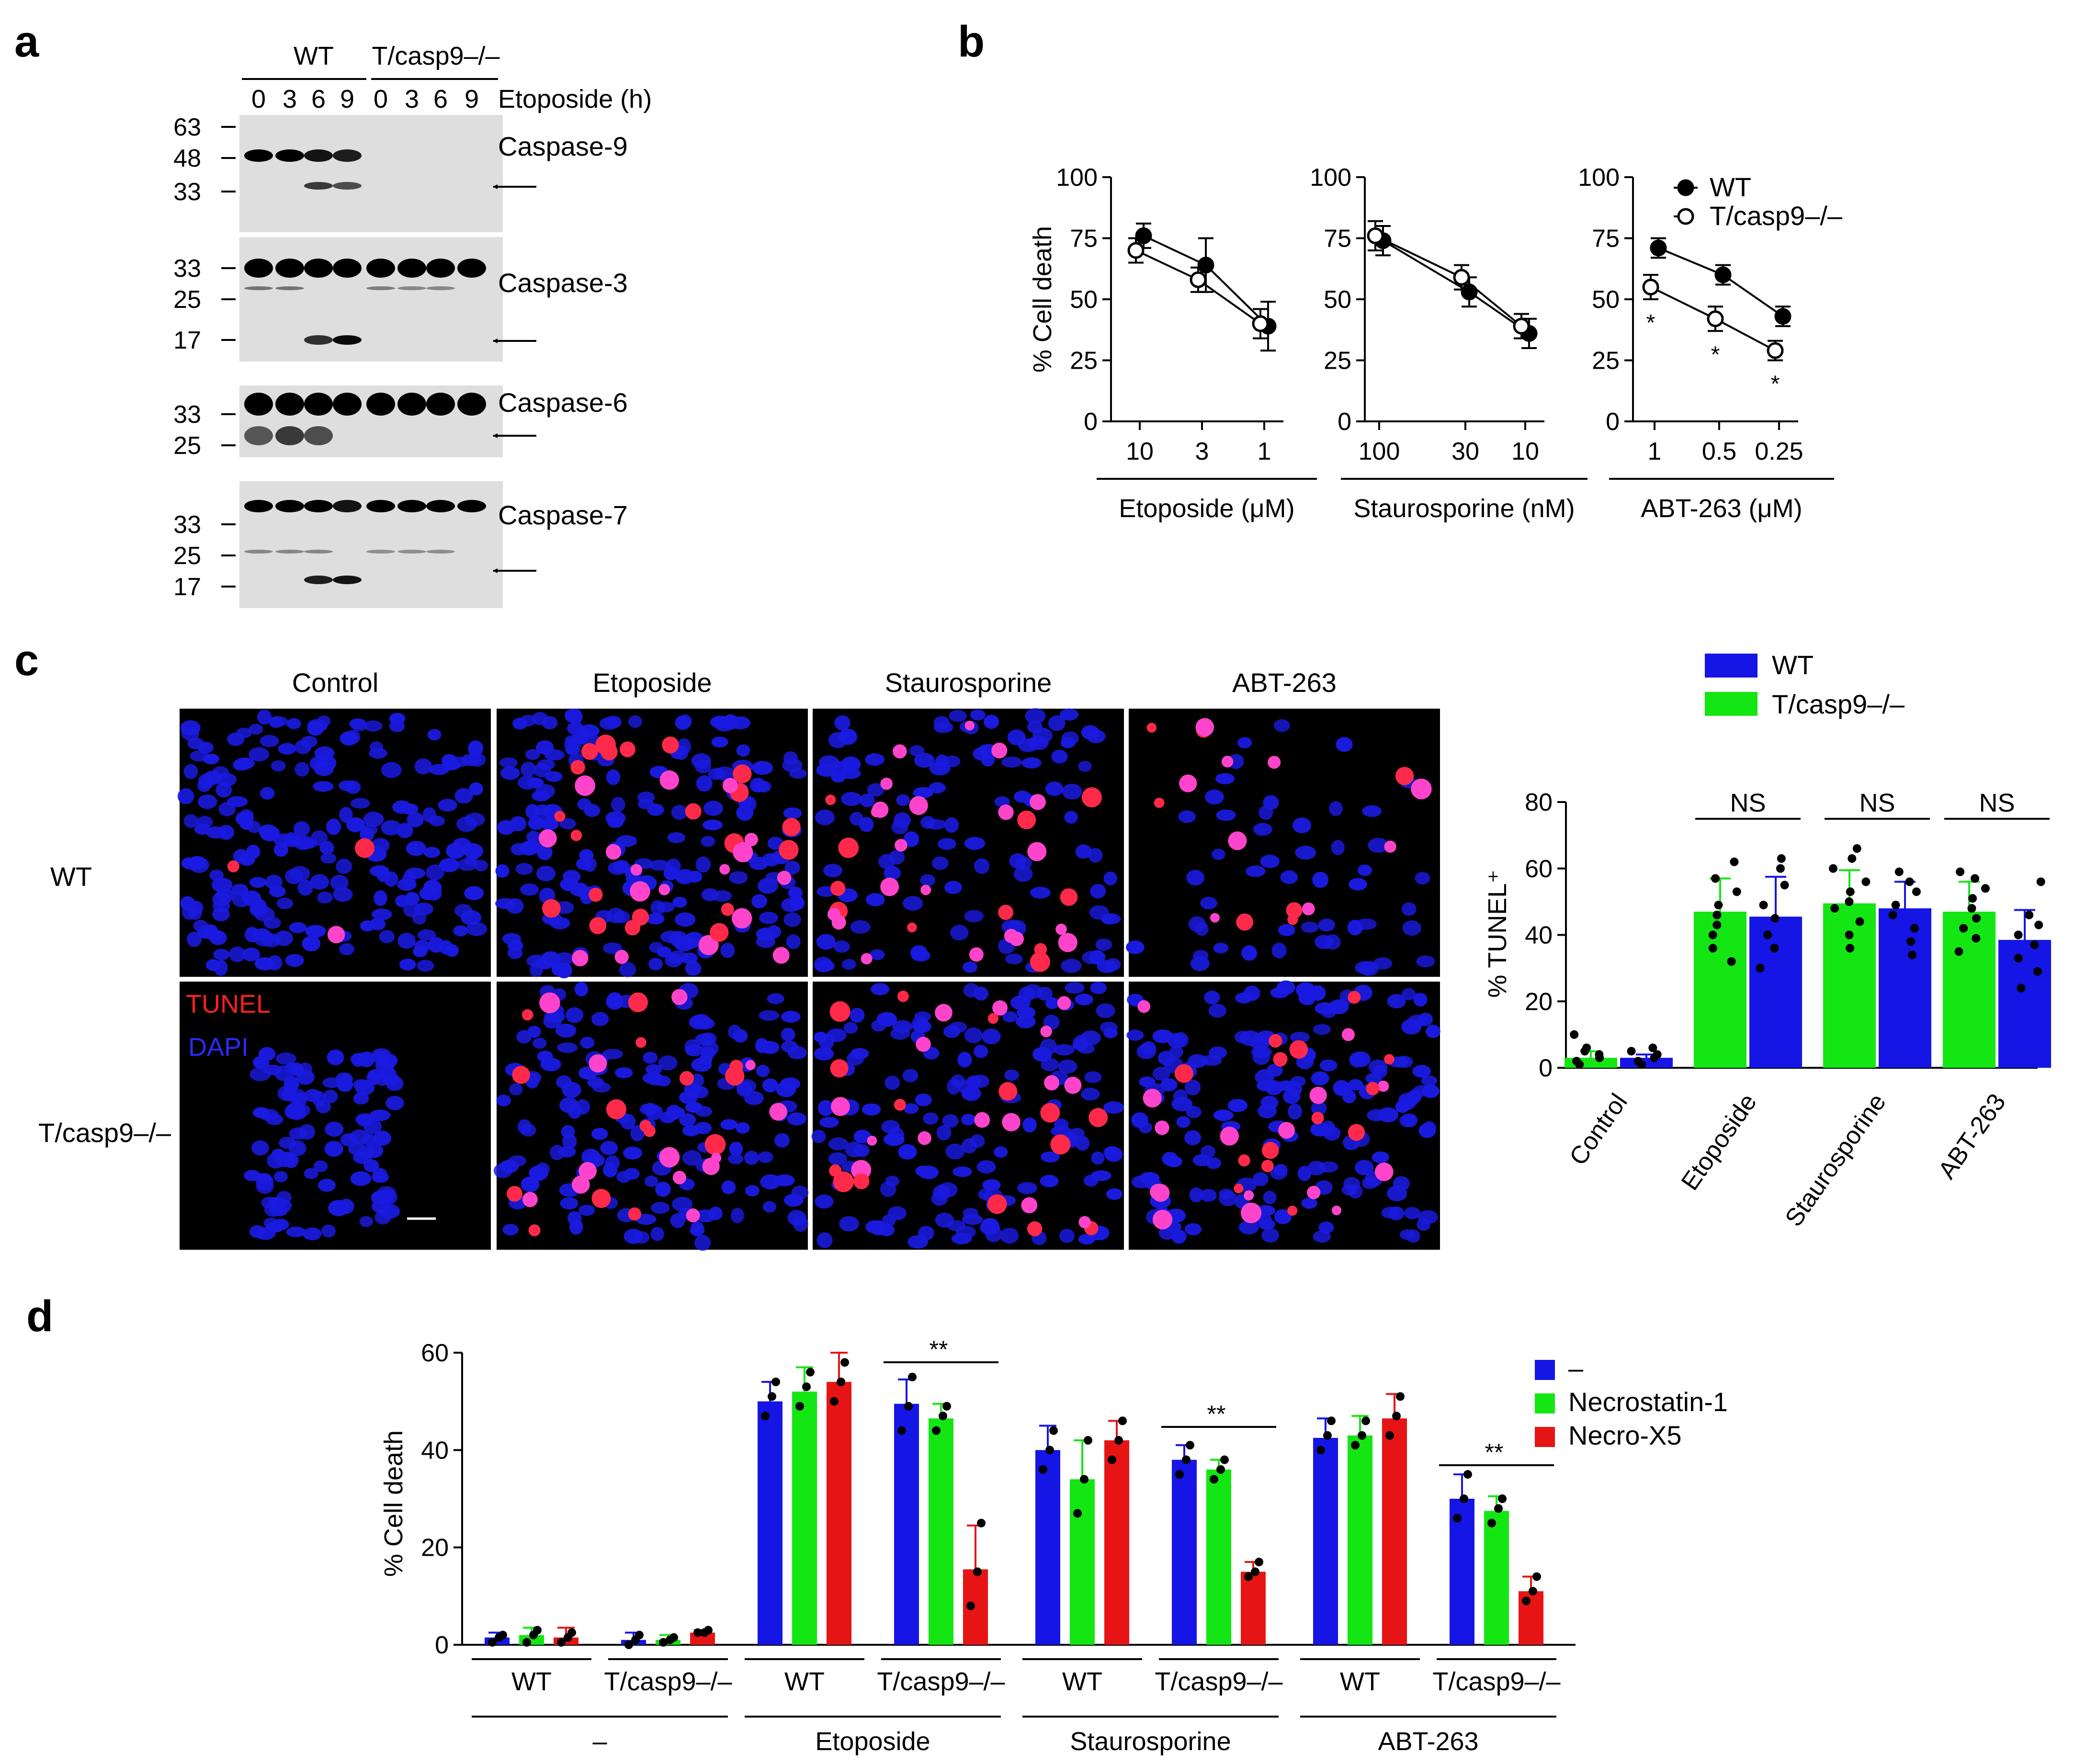  What do you see at coordinates (371, 299) in the screenshot?
I see `blot-membrane` at bounding box center [371, 299].